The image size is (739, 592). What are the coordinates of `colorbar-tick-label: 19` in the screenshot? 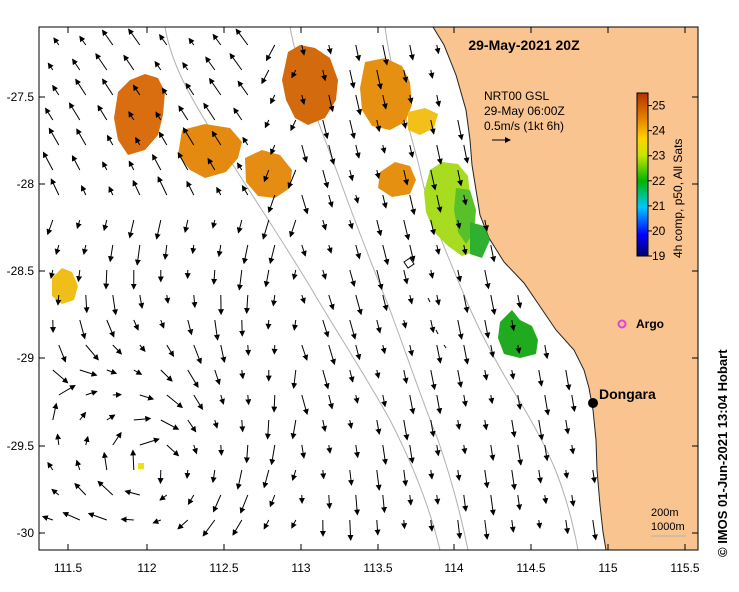 It's located at (659, 256).